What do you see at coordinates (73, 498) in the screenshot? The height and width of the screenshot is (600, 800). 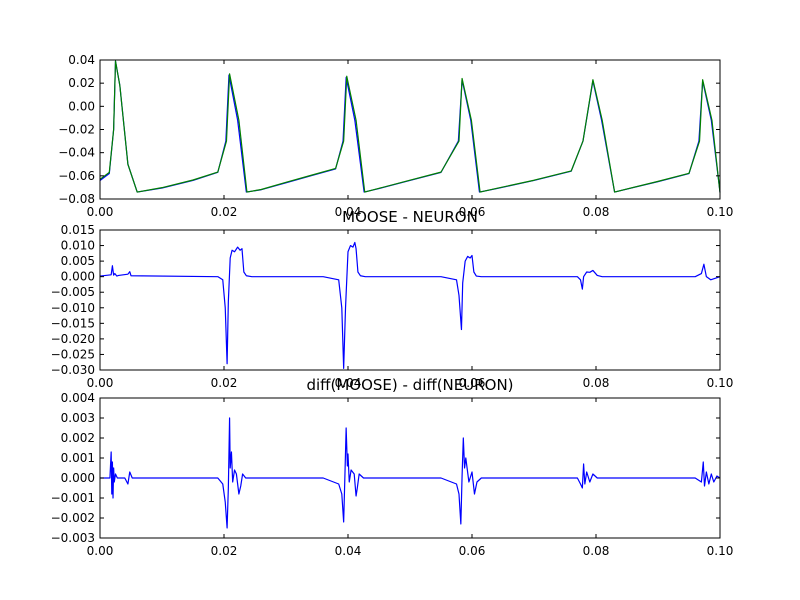 I see `y-tick-label: −0.001` at bounding box center [73, 498].